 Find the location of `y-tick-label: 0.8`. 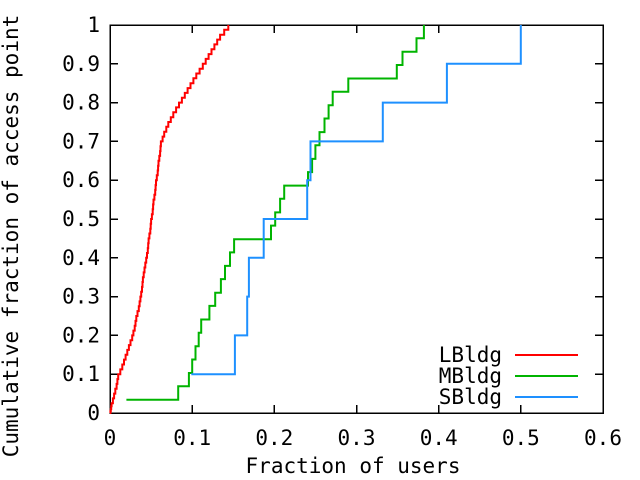

y-tick-label: 0.8 is located at coordinates (81, 103).